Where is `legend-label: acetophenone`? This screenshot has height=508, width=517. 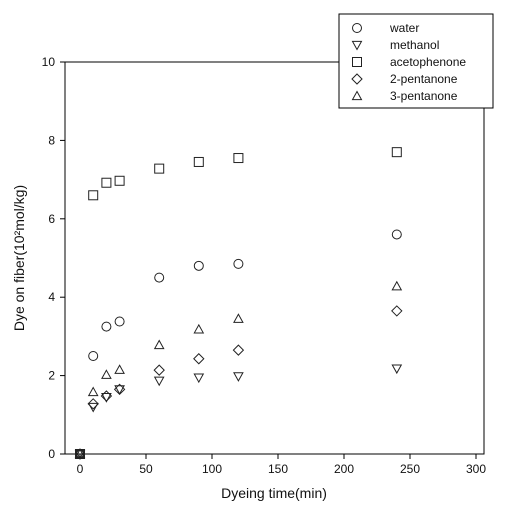
legend-label: acetophenone is located at coordinates (428, 62).